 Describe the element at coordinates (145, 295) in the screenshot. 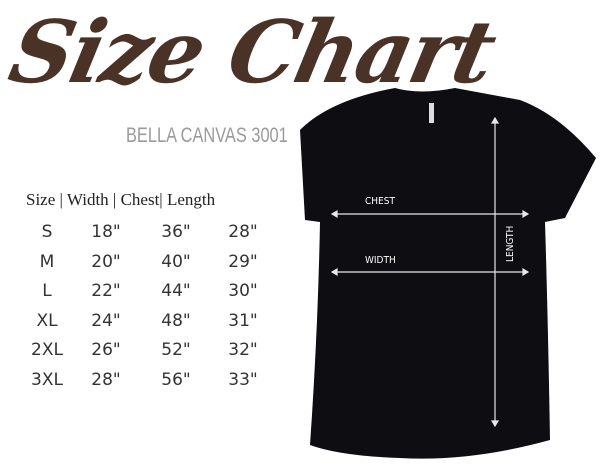

I see `table-row: L 22" 44" 30"` at that location.